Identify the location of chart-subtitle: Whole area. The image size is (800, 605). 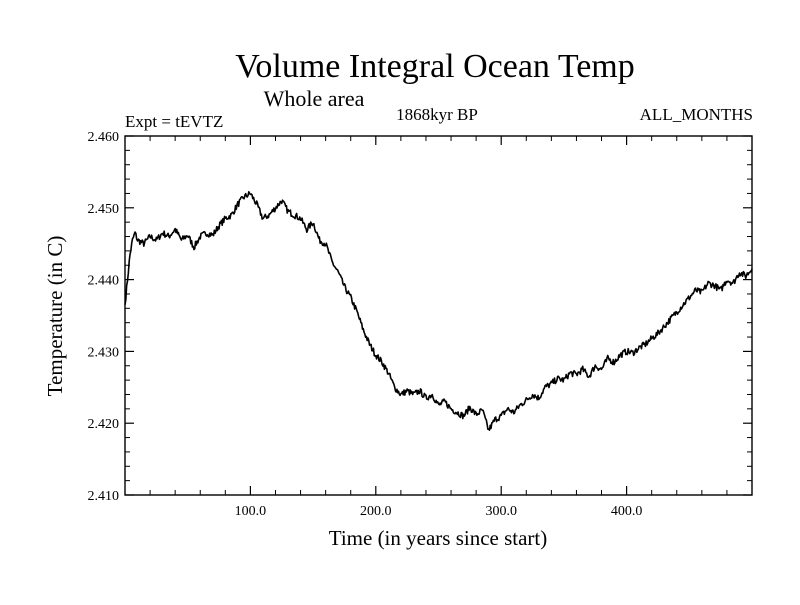
(314, 98).